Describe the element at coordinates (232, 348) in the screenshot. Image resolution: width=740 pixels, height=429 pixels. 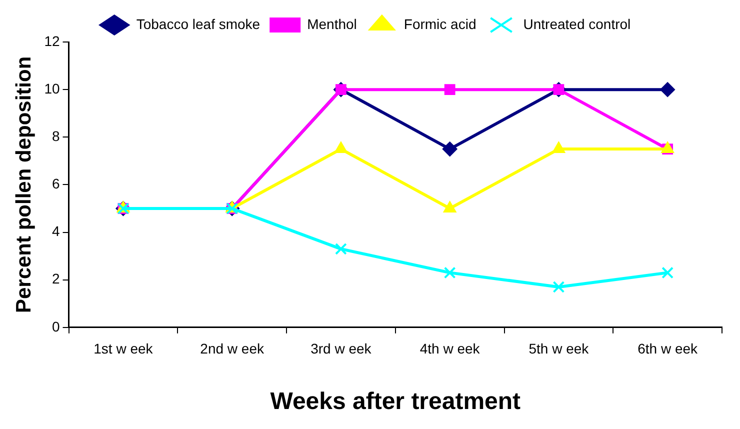
I see `x-tick-label: 2nd w eek` at that location.